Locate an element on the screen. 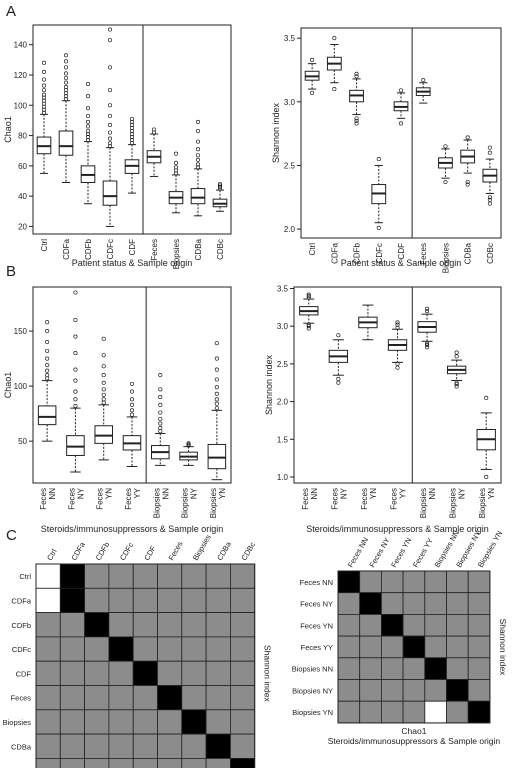 This screenshot has width=520, height=768. heatmap-col-label: CDFc is located at coordinates (127, 551).